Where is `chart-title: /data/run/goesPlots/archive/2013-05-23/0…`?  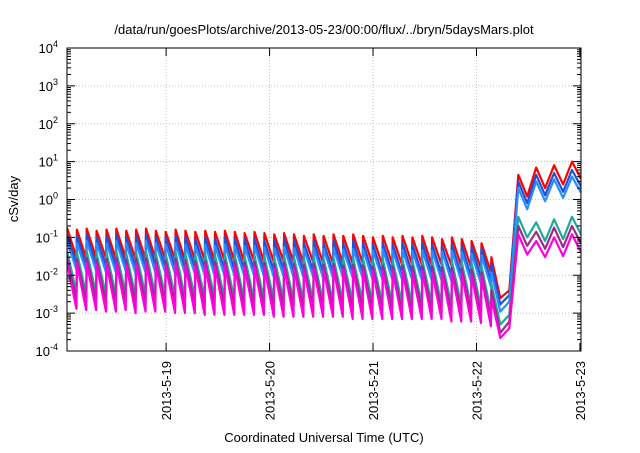 chart-title: /data/run/goesPlots/archive/2013-05-23/0… is located at coordinates (324, 29).